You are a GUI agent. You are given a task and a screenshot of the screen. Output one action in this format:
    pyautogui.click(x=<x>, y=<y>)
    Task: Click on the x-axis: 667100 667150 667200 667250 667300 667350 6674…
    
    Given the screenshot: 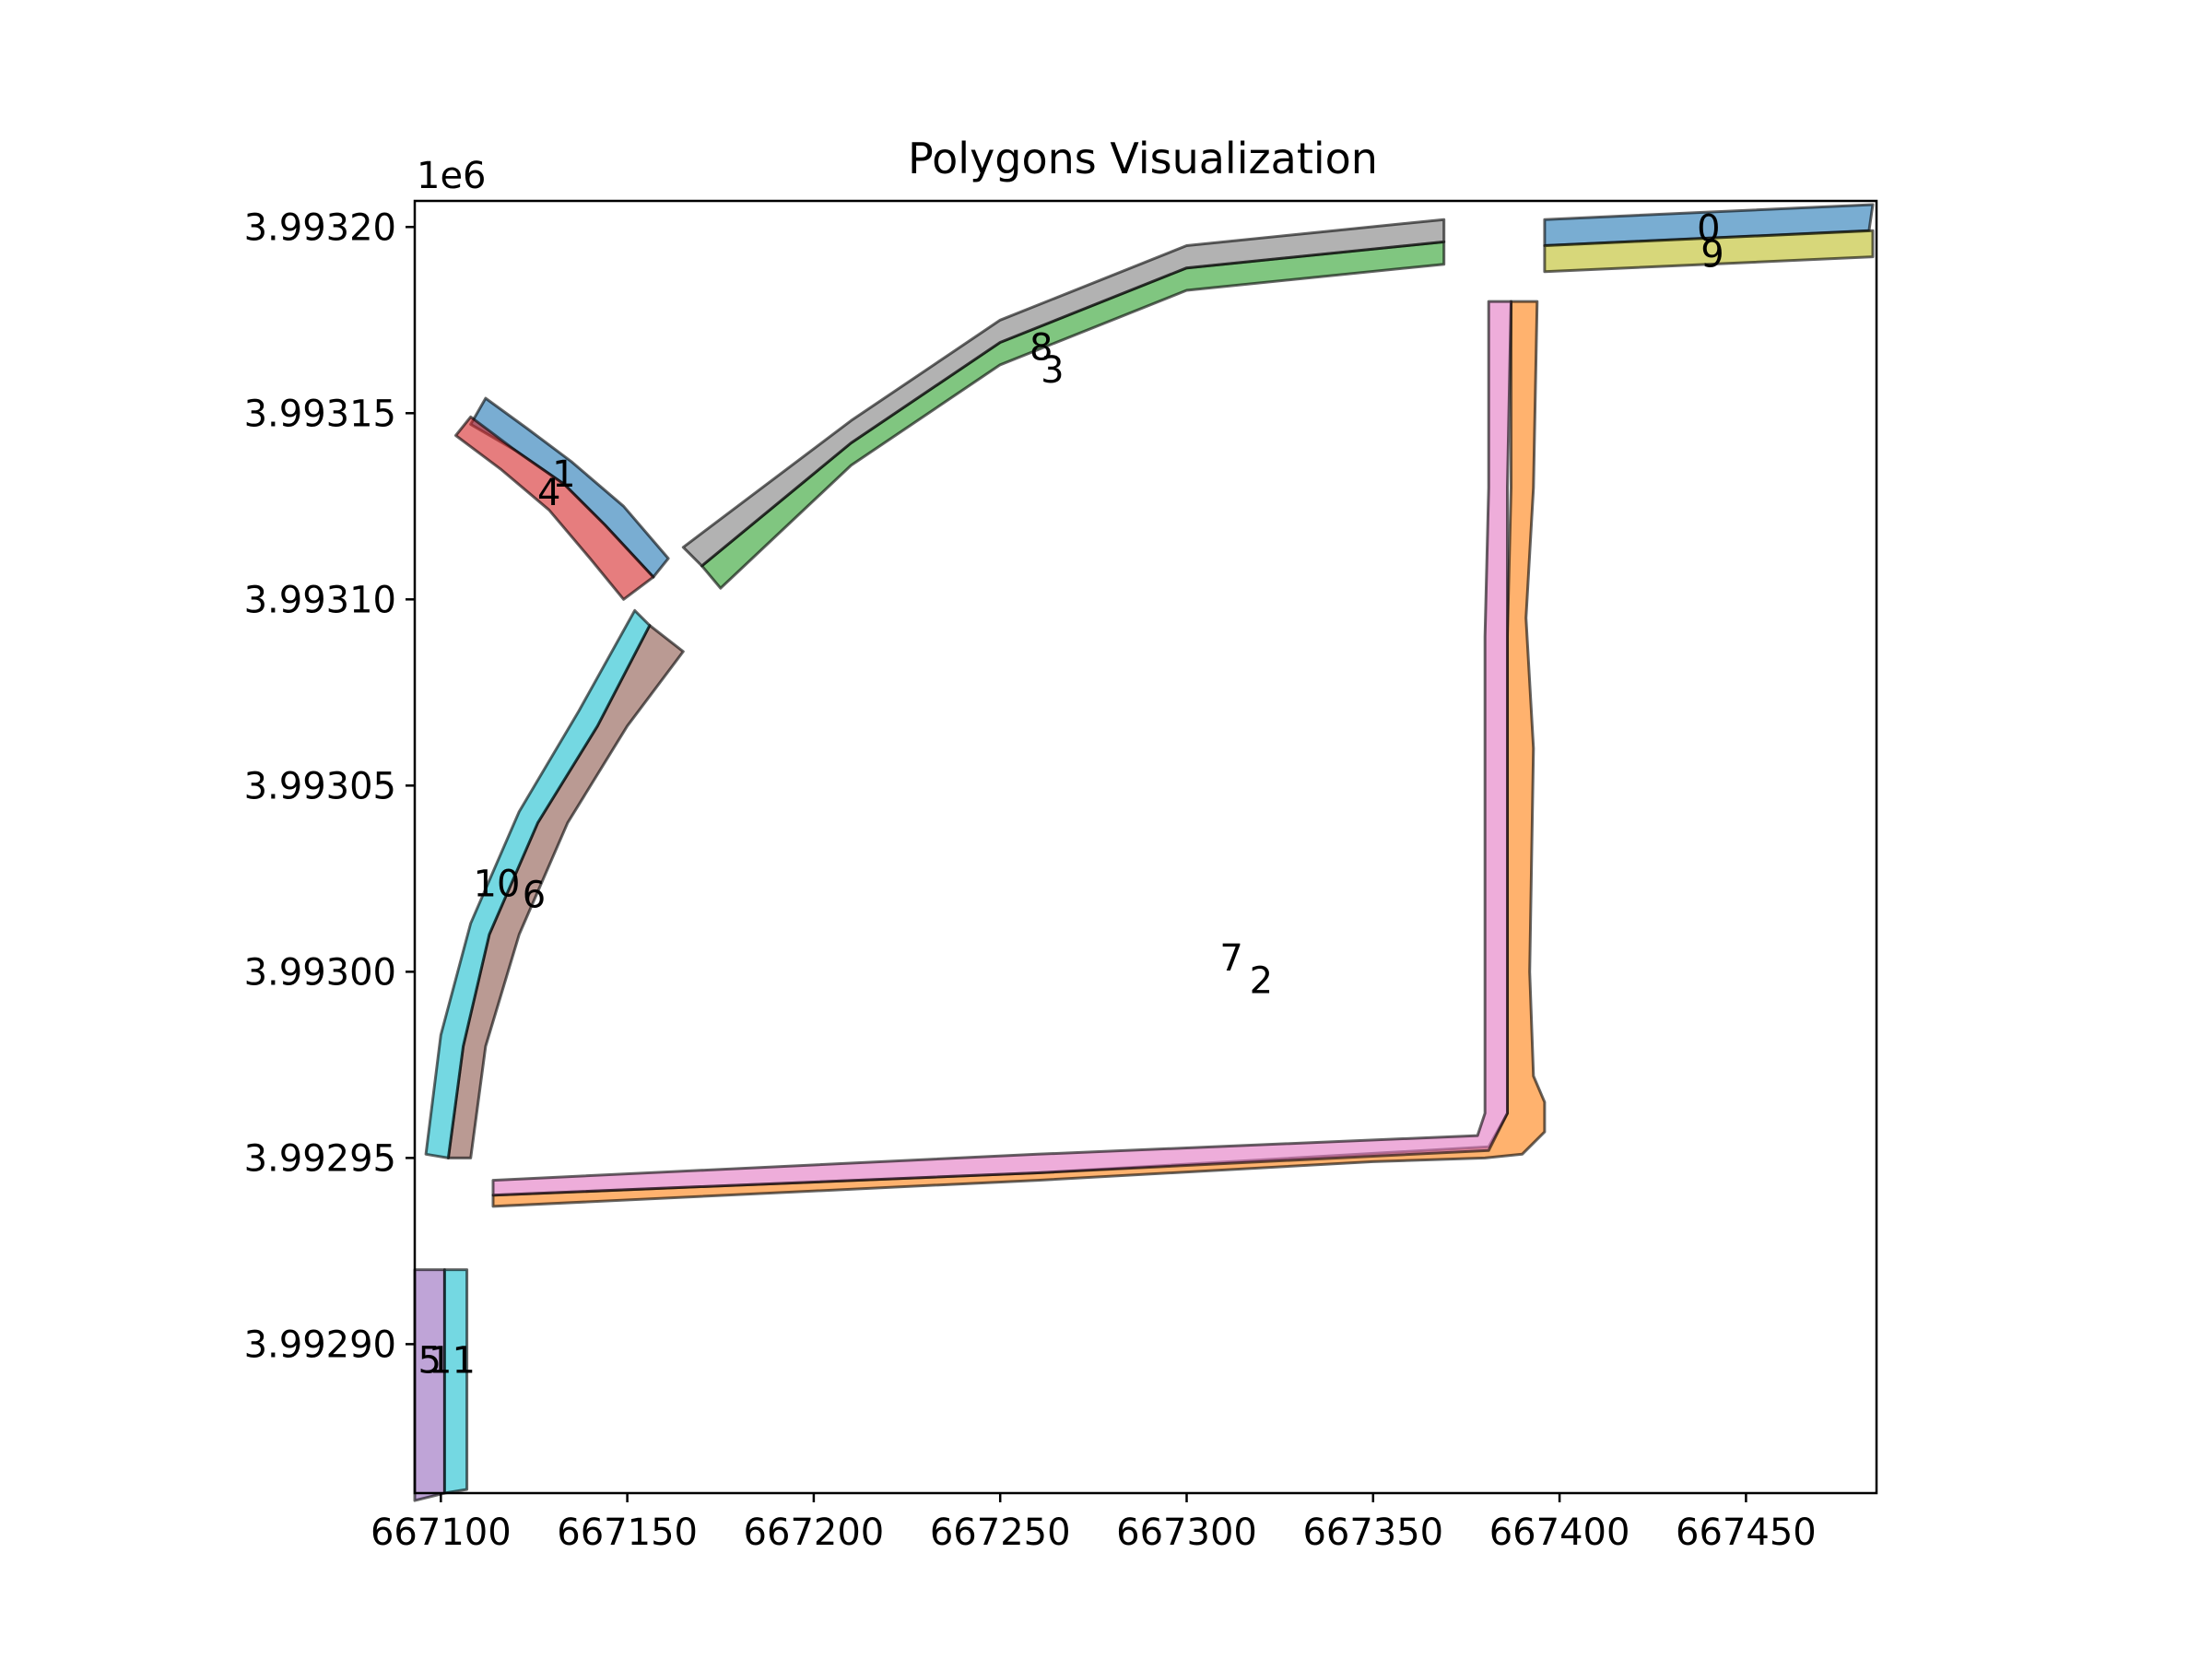 What is the action you would take?
    pyautogui.click(x=1094, y=1523)
    